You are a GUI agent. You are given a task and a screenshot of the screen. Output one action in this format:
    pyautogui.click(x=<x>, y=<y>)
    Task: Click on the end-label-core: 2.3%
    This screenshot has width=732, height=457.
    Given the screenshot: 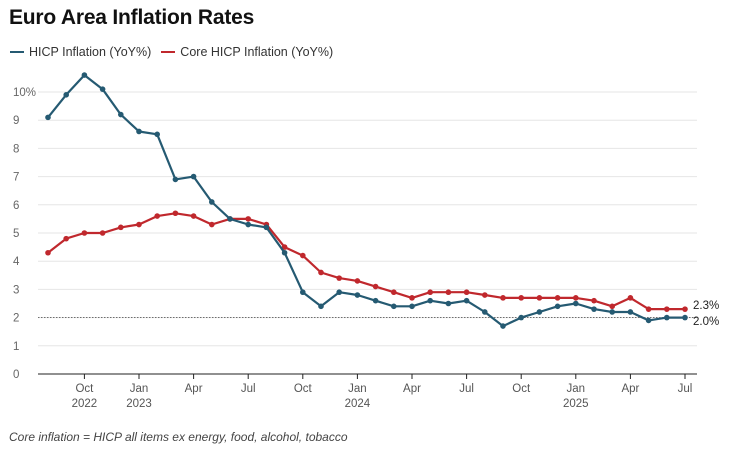 What is the action you would take?
    pyautogui.click(x=706, y=306)
    